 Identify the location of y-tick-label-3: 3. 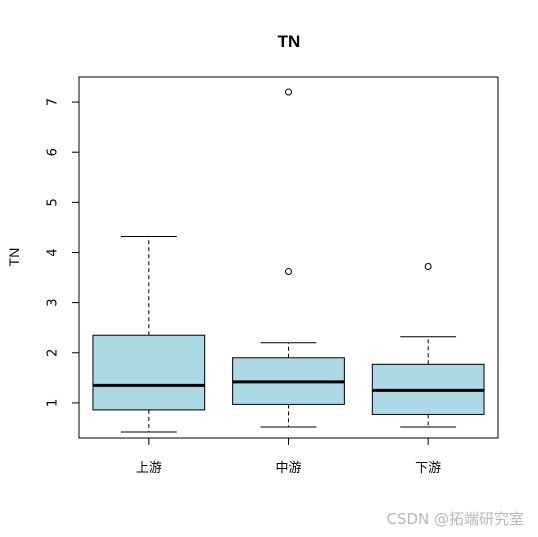
(53, 302).